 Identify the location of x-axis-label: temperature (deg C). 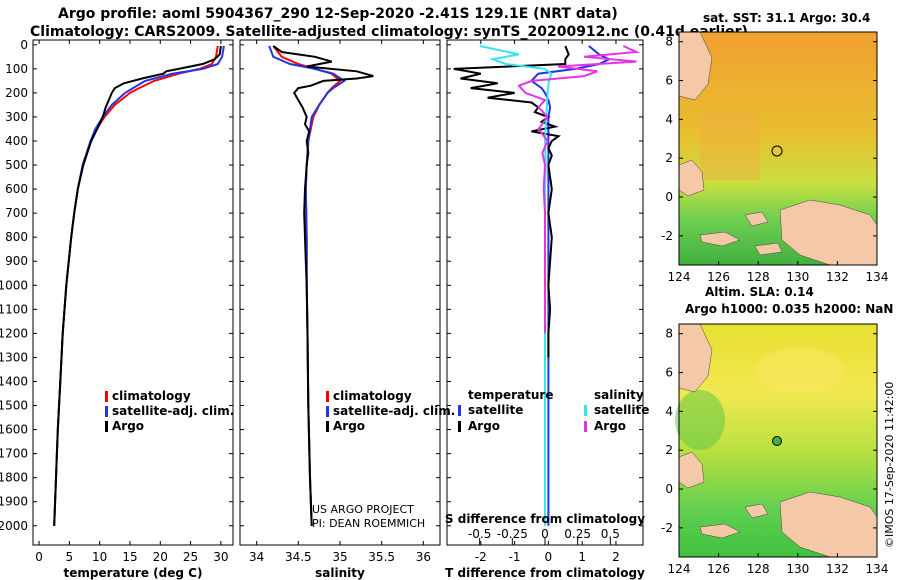
(133, 573).